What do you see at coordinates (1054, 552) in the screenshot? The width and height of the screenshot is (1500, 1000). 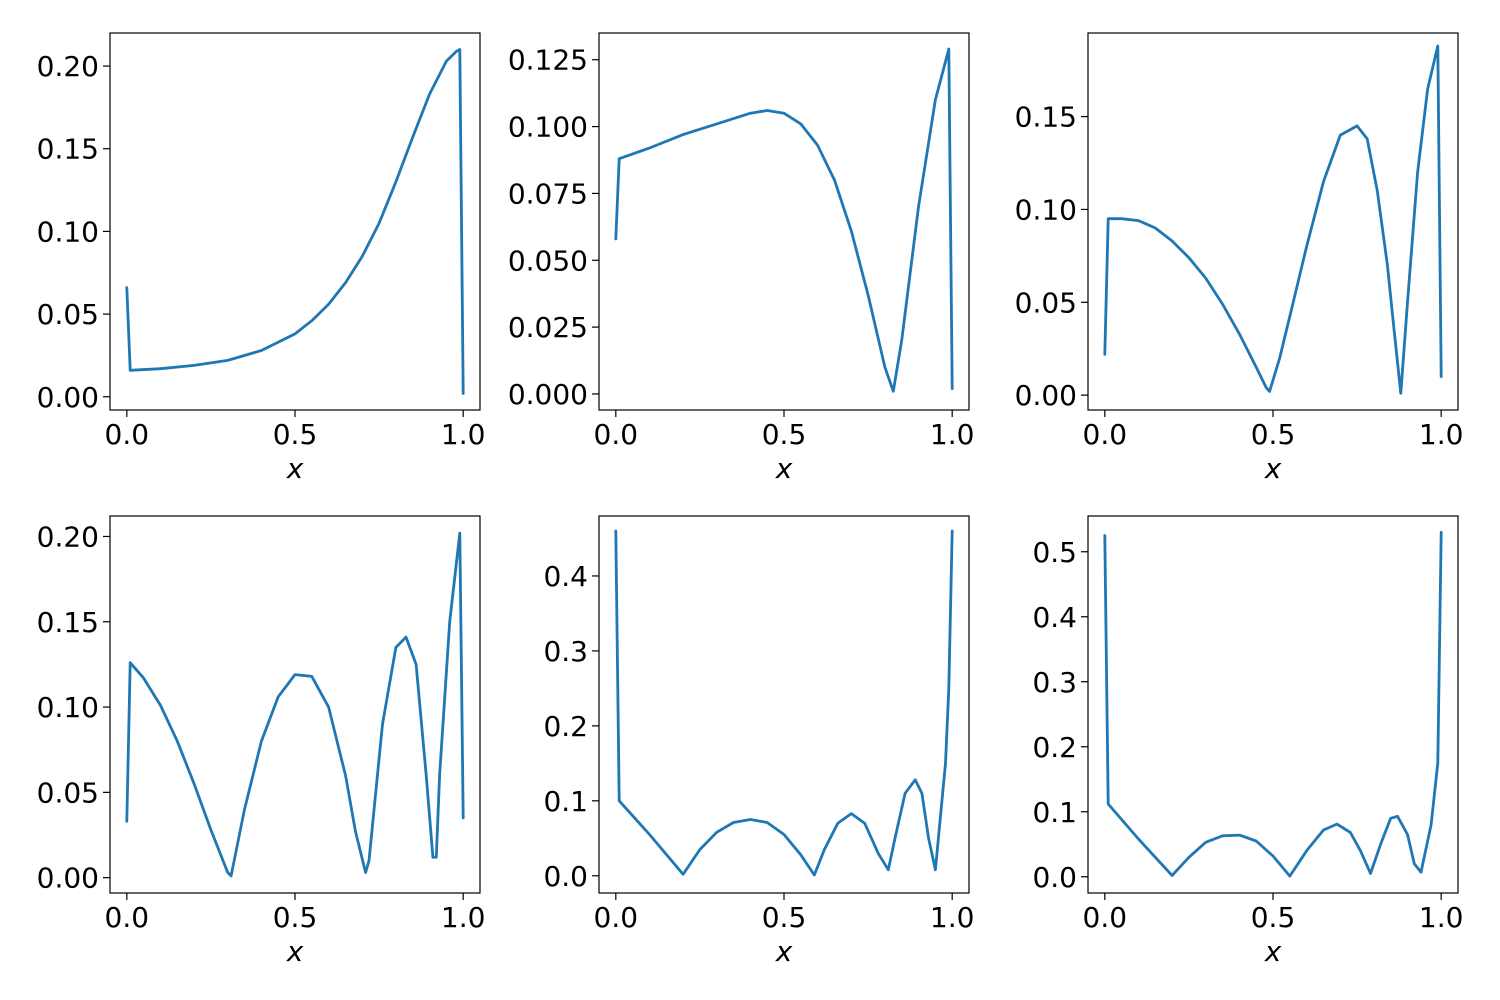 I see `y-tick-label: 0.5` at bounding box center [1054, 552].